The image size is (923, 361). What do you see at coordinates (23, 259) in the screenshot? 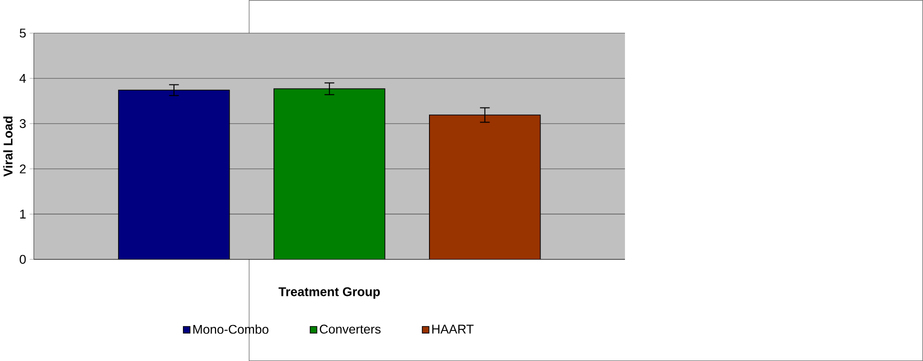
I see `y-tick-label: 0` at bounding box center [23, 259].